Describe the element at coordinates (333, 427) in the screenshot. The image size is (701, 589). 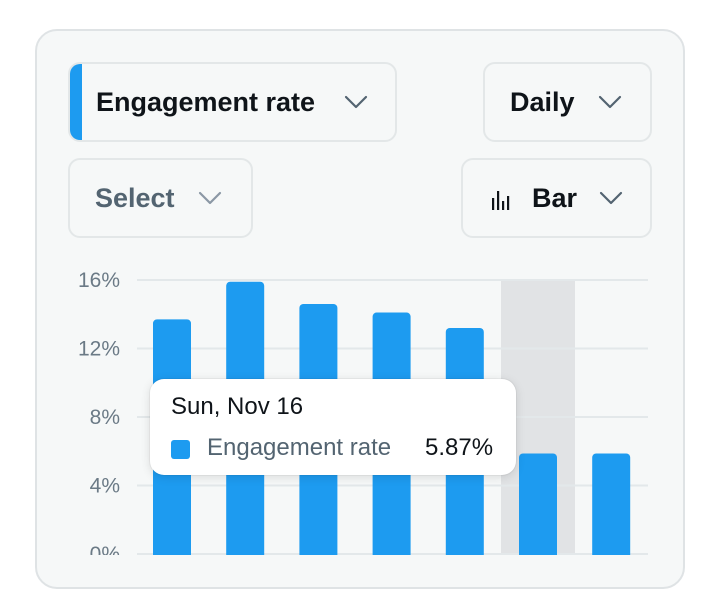
I see `chart-tooltip: Sun, Nov 16 Engagement rate 5.87%` at that location.